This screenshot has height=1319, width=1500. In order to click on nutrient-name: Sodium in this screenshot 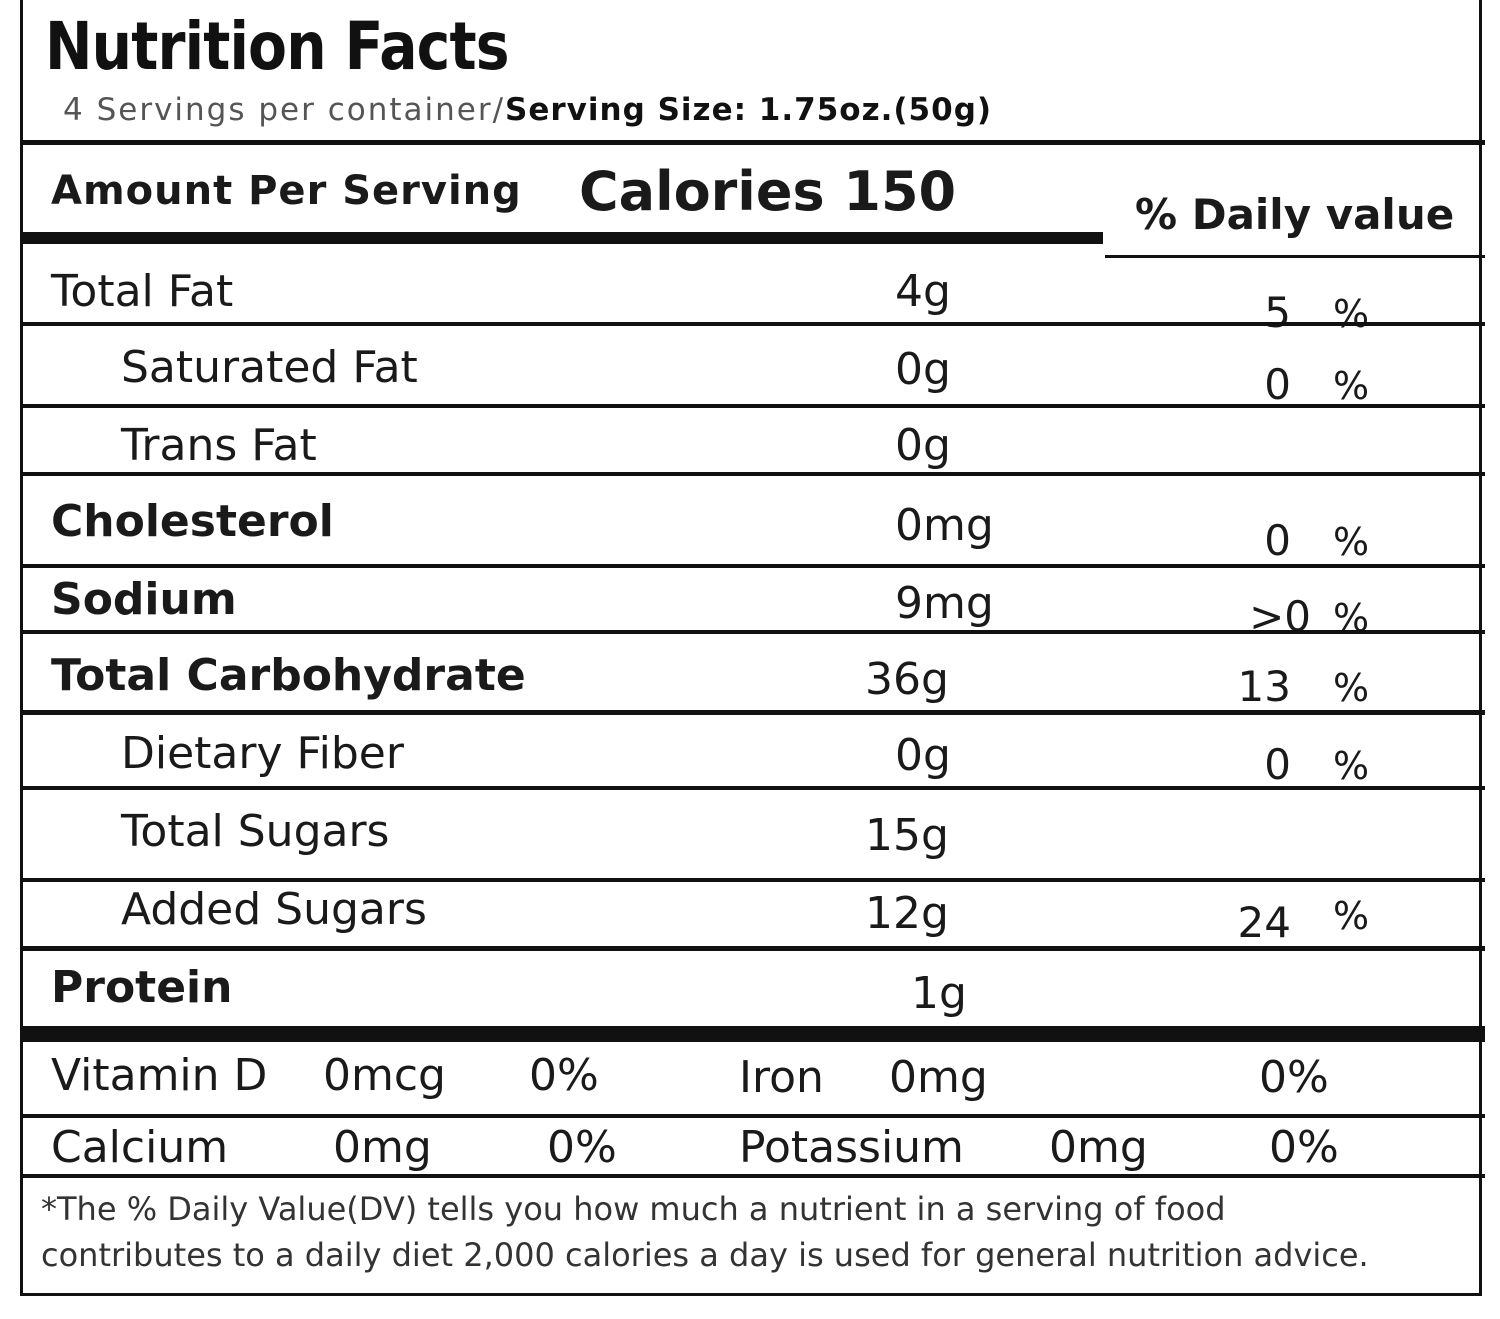, I will do `click(144, 599)`.